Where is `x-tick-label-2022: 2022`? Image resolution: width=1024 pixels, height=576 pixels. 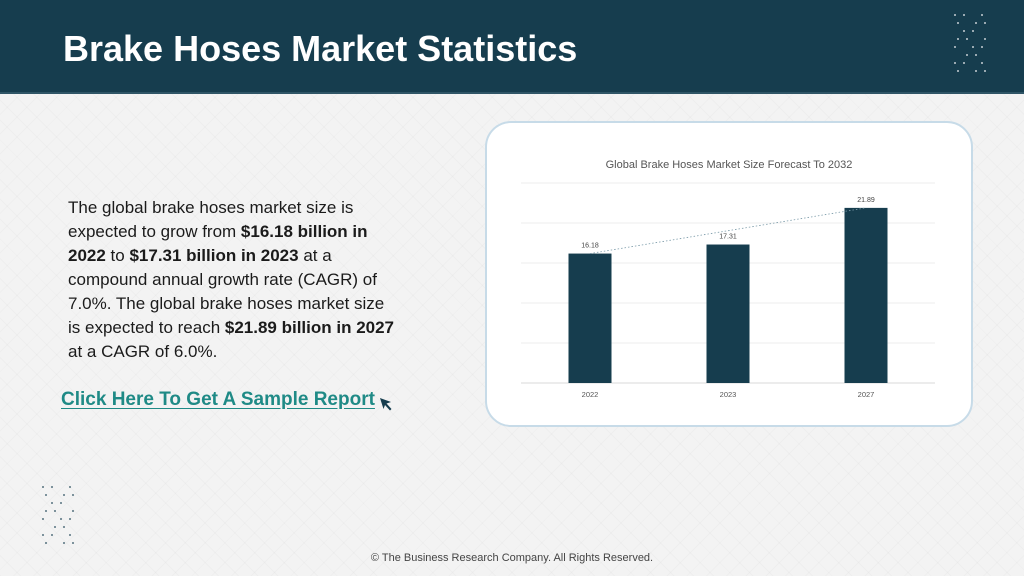 x-tick-label-2022: 2022 is located at coordinates (590, 394).